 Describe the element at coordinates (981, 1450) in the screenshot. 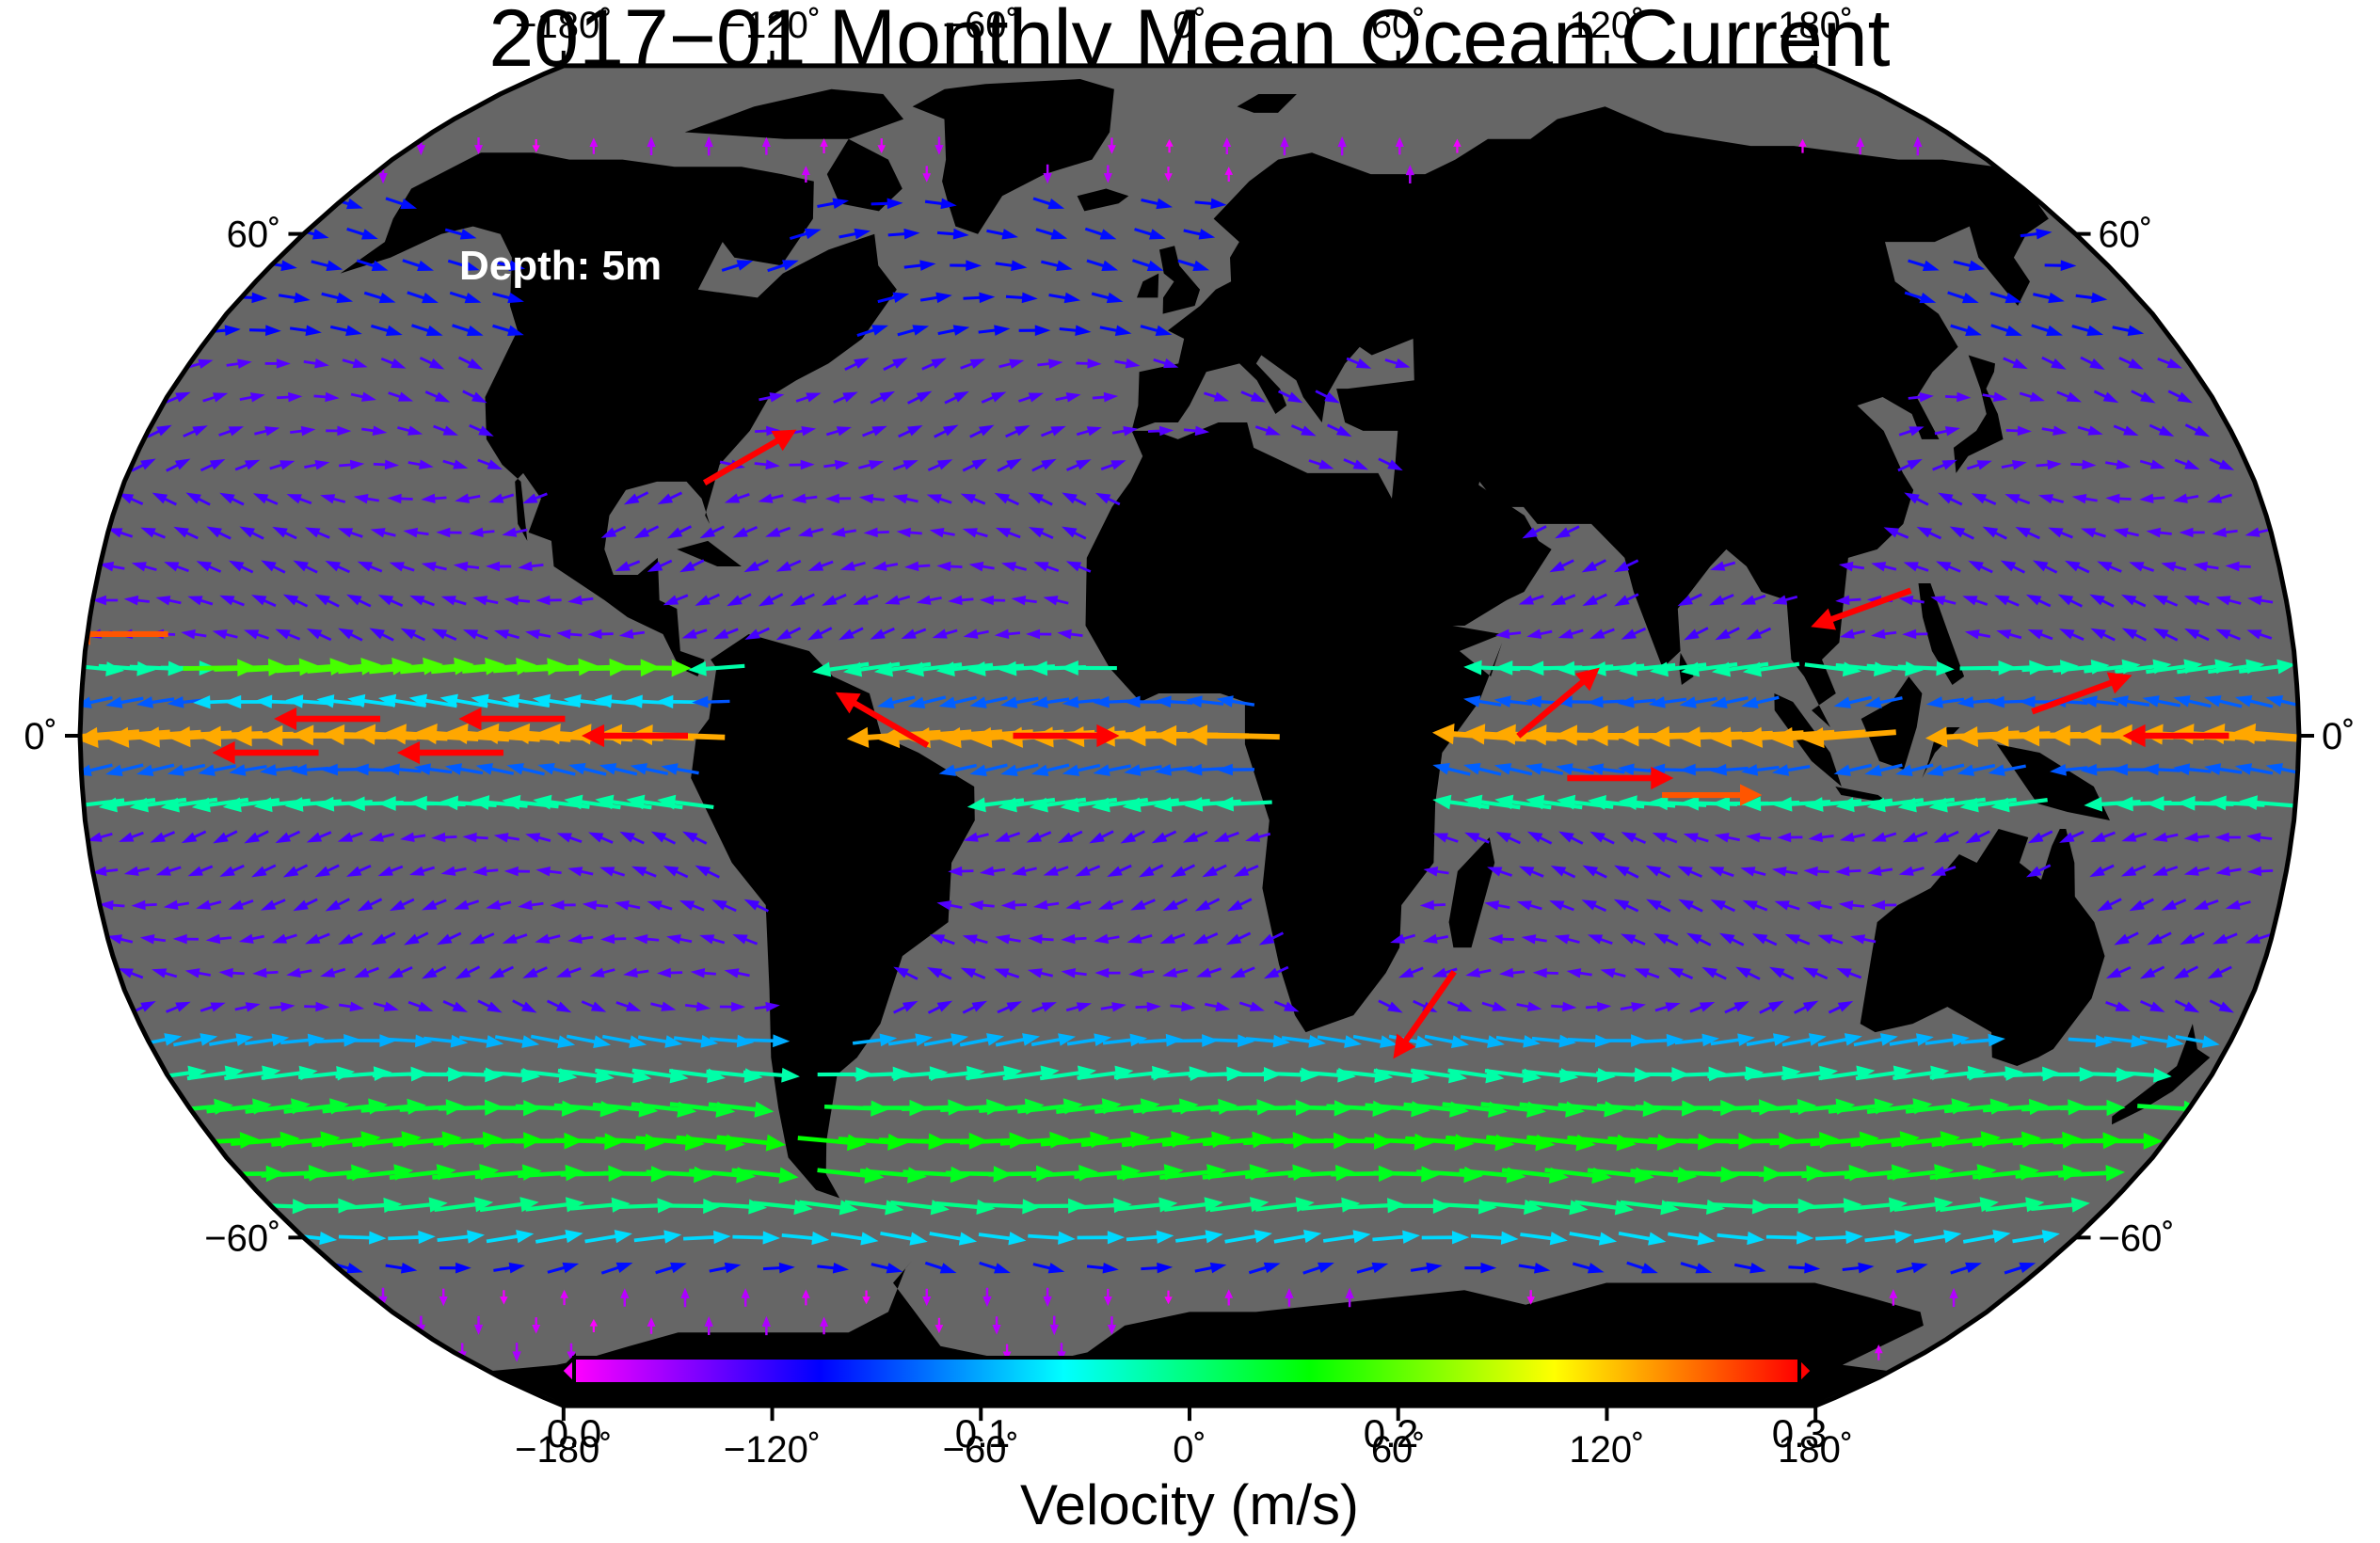

I see `lon-label-bottom: −60˚` at that location.